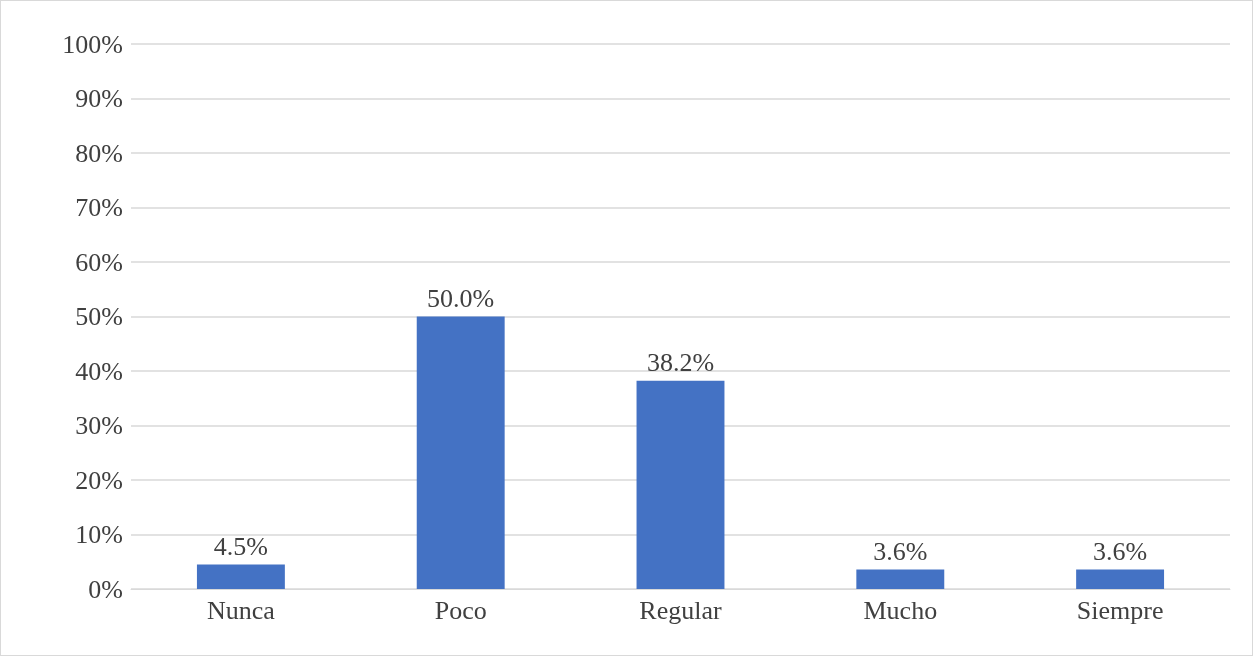 The height and width of the screenshot is (656, 1253). Describe the element at coordinates (1120, 610) in the screenshot. I see `x-tick-label: Siempre` at that location.